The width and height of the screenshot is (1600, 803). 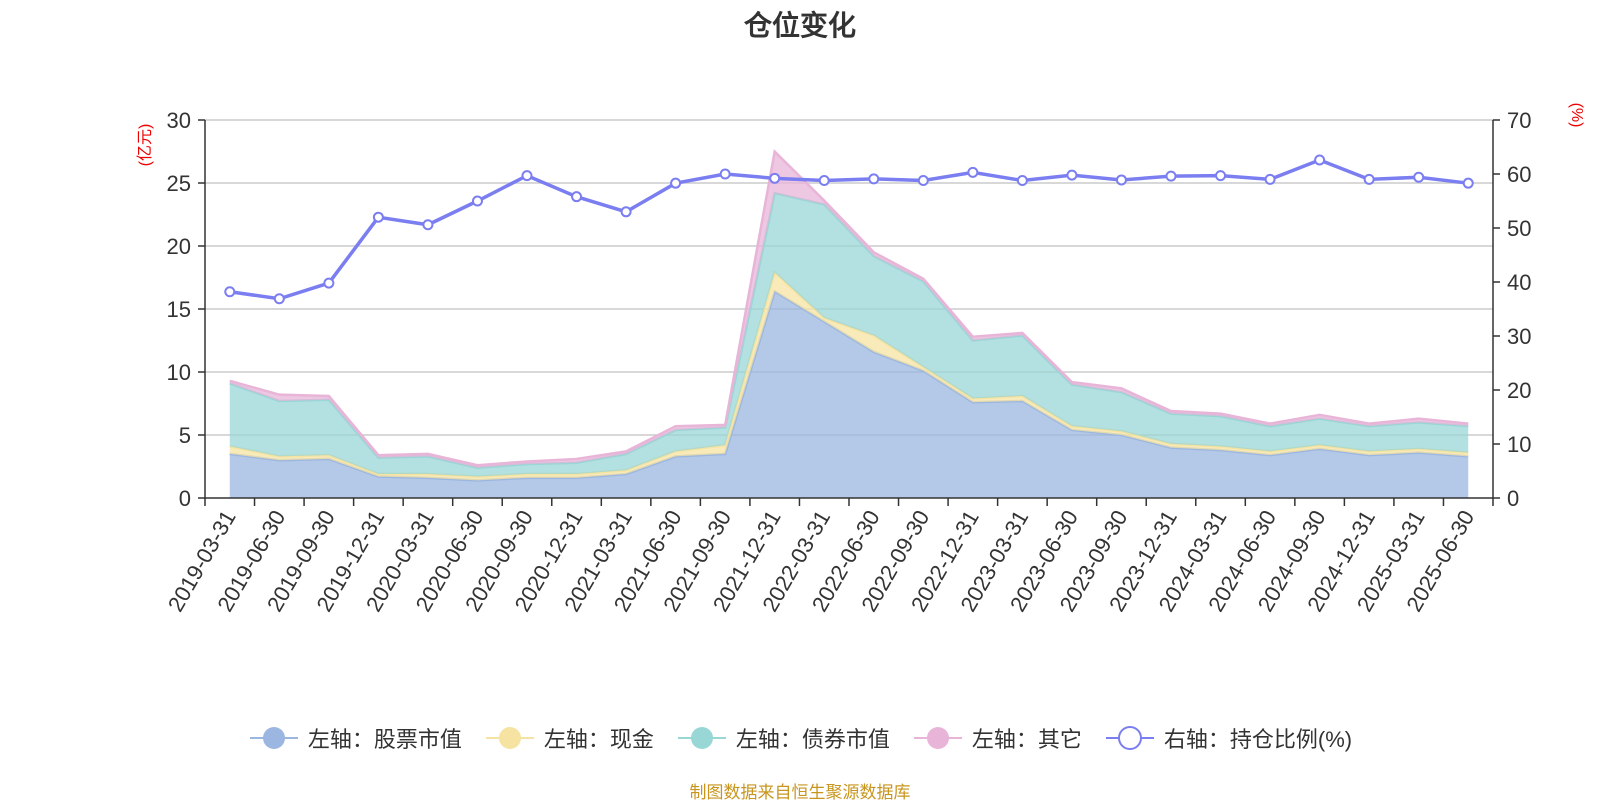 I want to click on right-axis-tick-label: 70, so click(x=1519, y=120).